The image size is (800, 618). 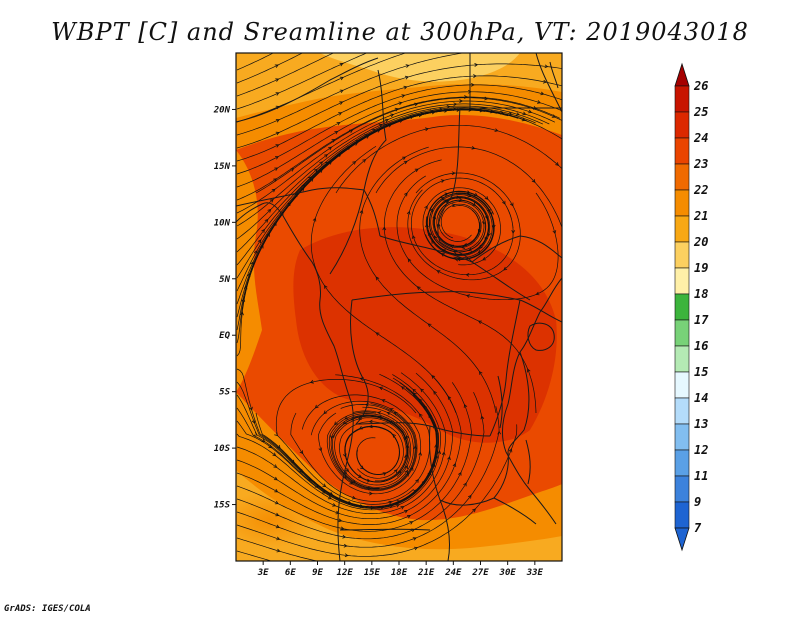 I want to click on grads-credit: GrADS: IGES/COLA, so click(x=47, y=609).